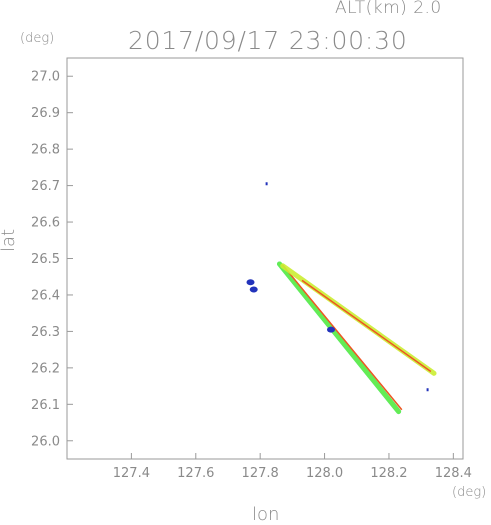 The width and height of the screenshot is (491, 525). What do you see at coordinates (324, 473) in the screenshot?
I see `x-tick-label: 128.0` at bounding box center [324, 473].